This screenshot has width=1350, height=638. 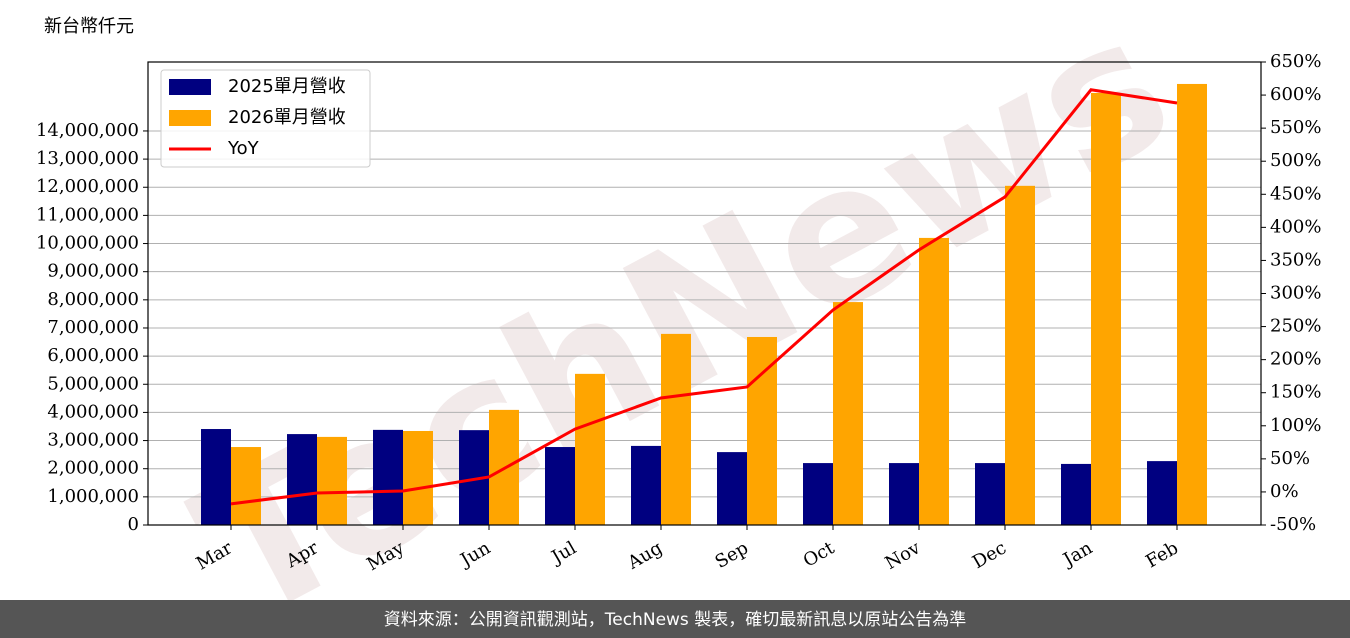 What do you see at coordinates (93, 271) in the screenshot?
I see `y-tick-label: 9,000,000` at bounding box center [93, 271].